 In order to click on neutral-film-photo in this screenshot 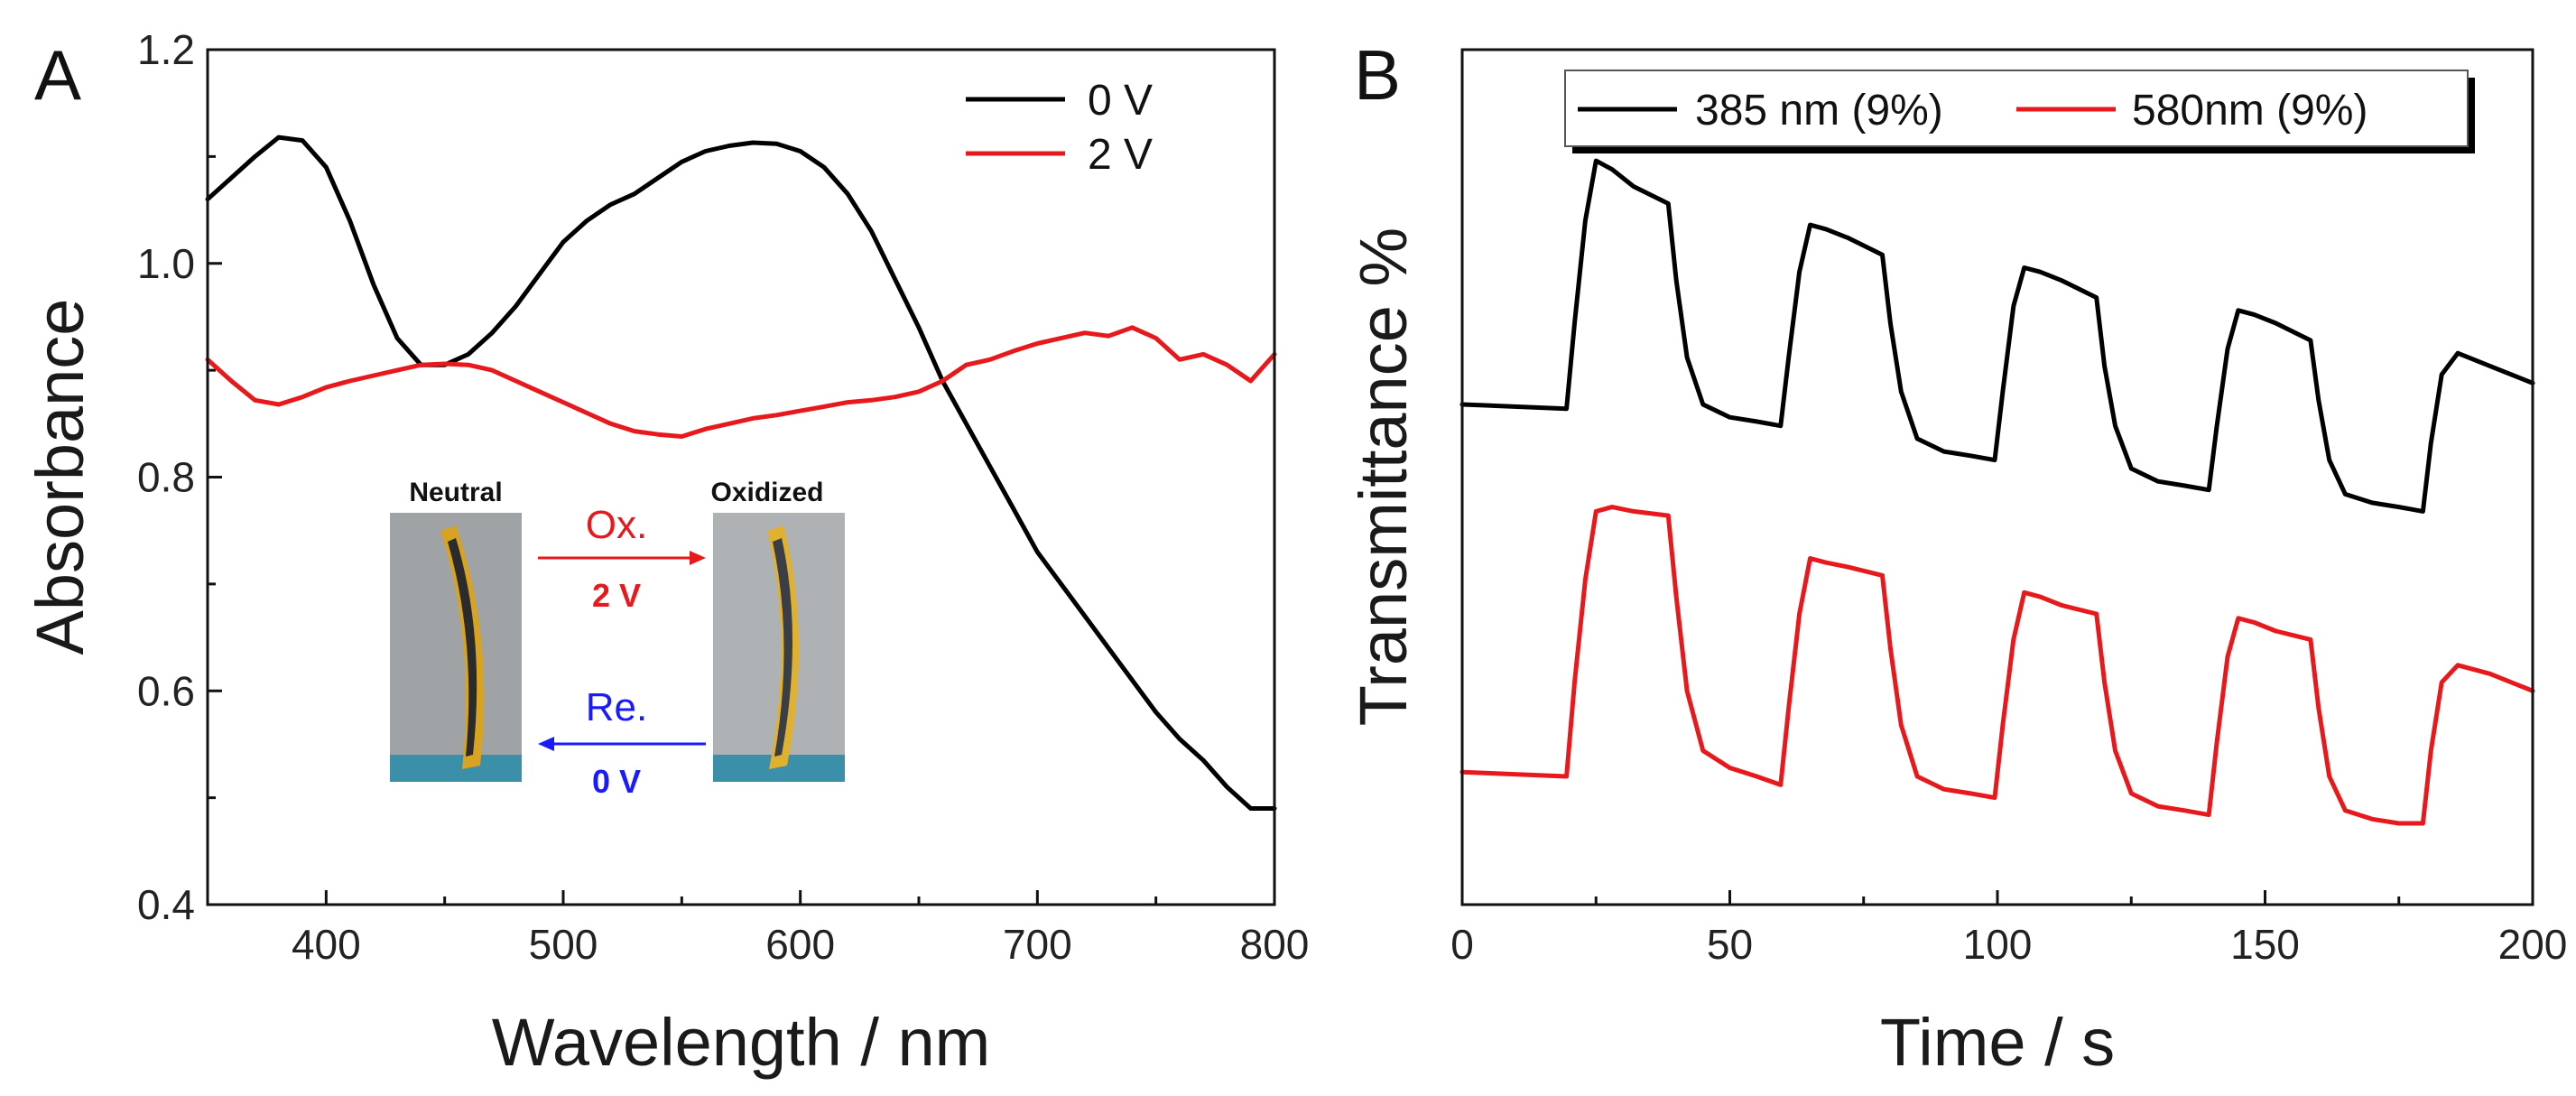, I will do `click(456, 647)`.